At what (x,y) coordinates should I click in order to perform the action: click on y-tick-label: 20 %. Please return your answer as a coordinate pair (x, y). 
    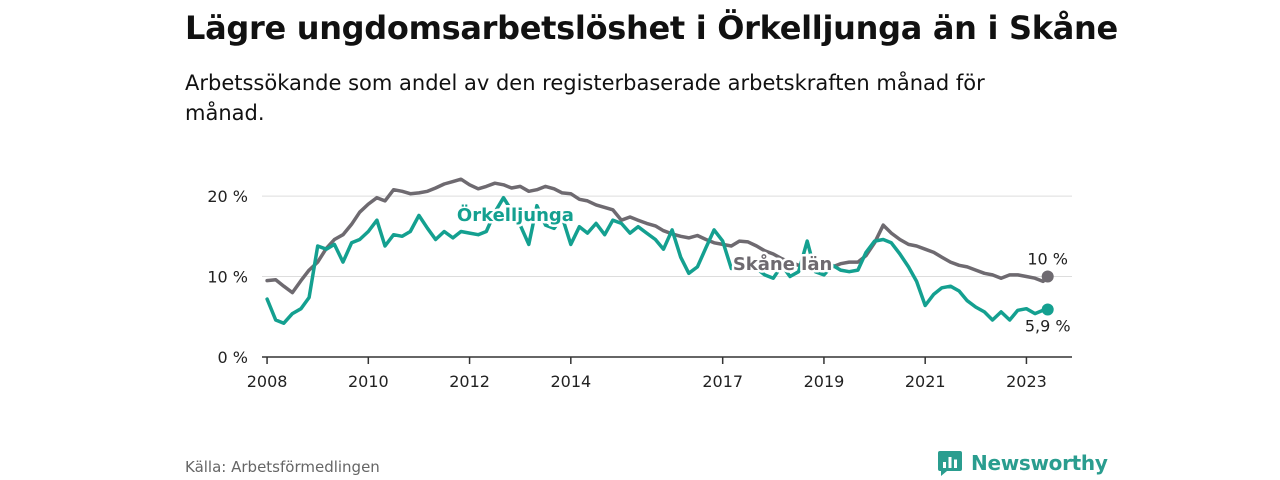
    Looking at the image, I should click on (227, 196).